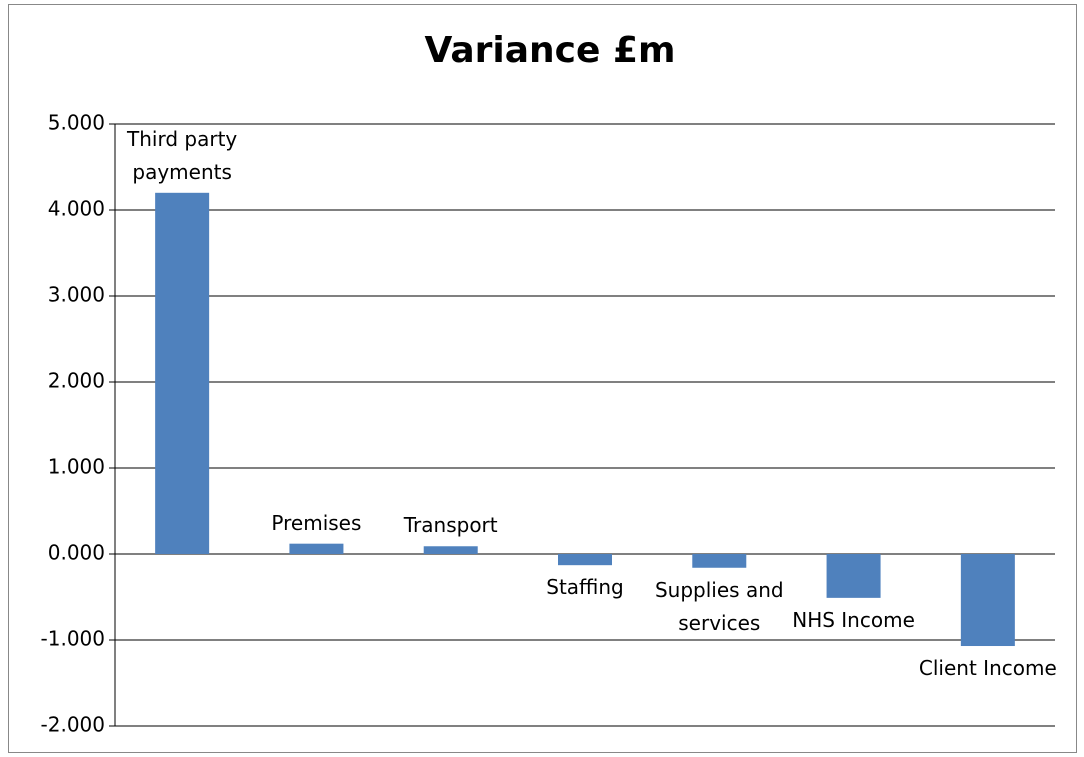 This screenshot has width=1084, height=757. What do you see at coordinates (853, 619) in the screenshot?
I see `category-label: NHS Income` at bounding box center [853, 619].